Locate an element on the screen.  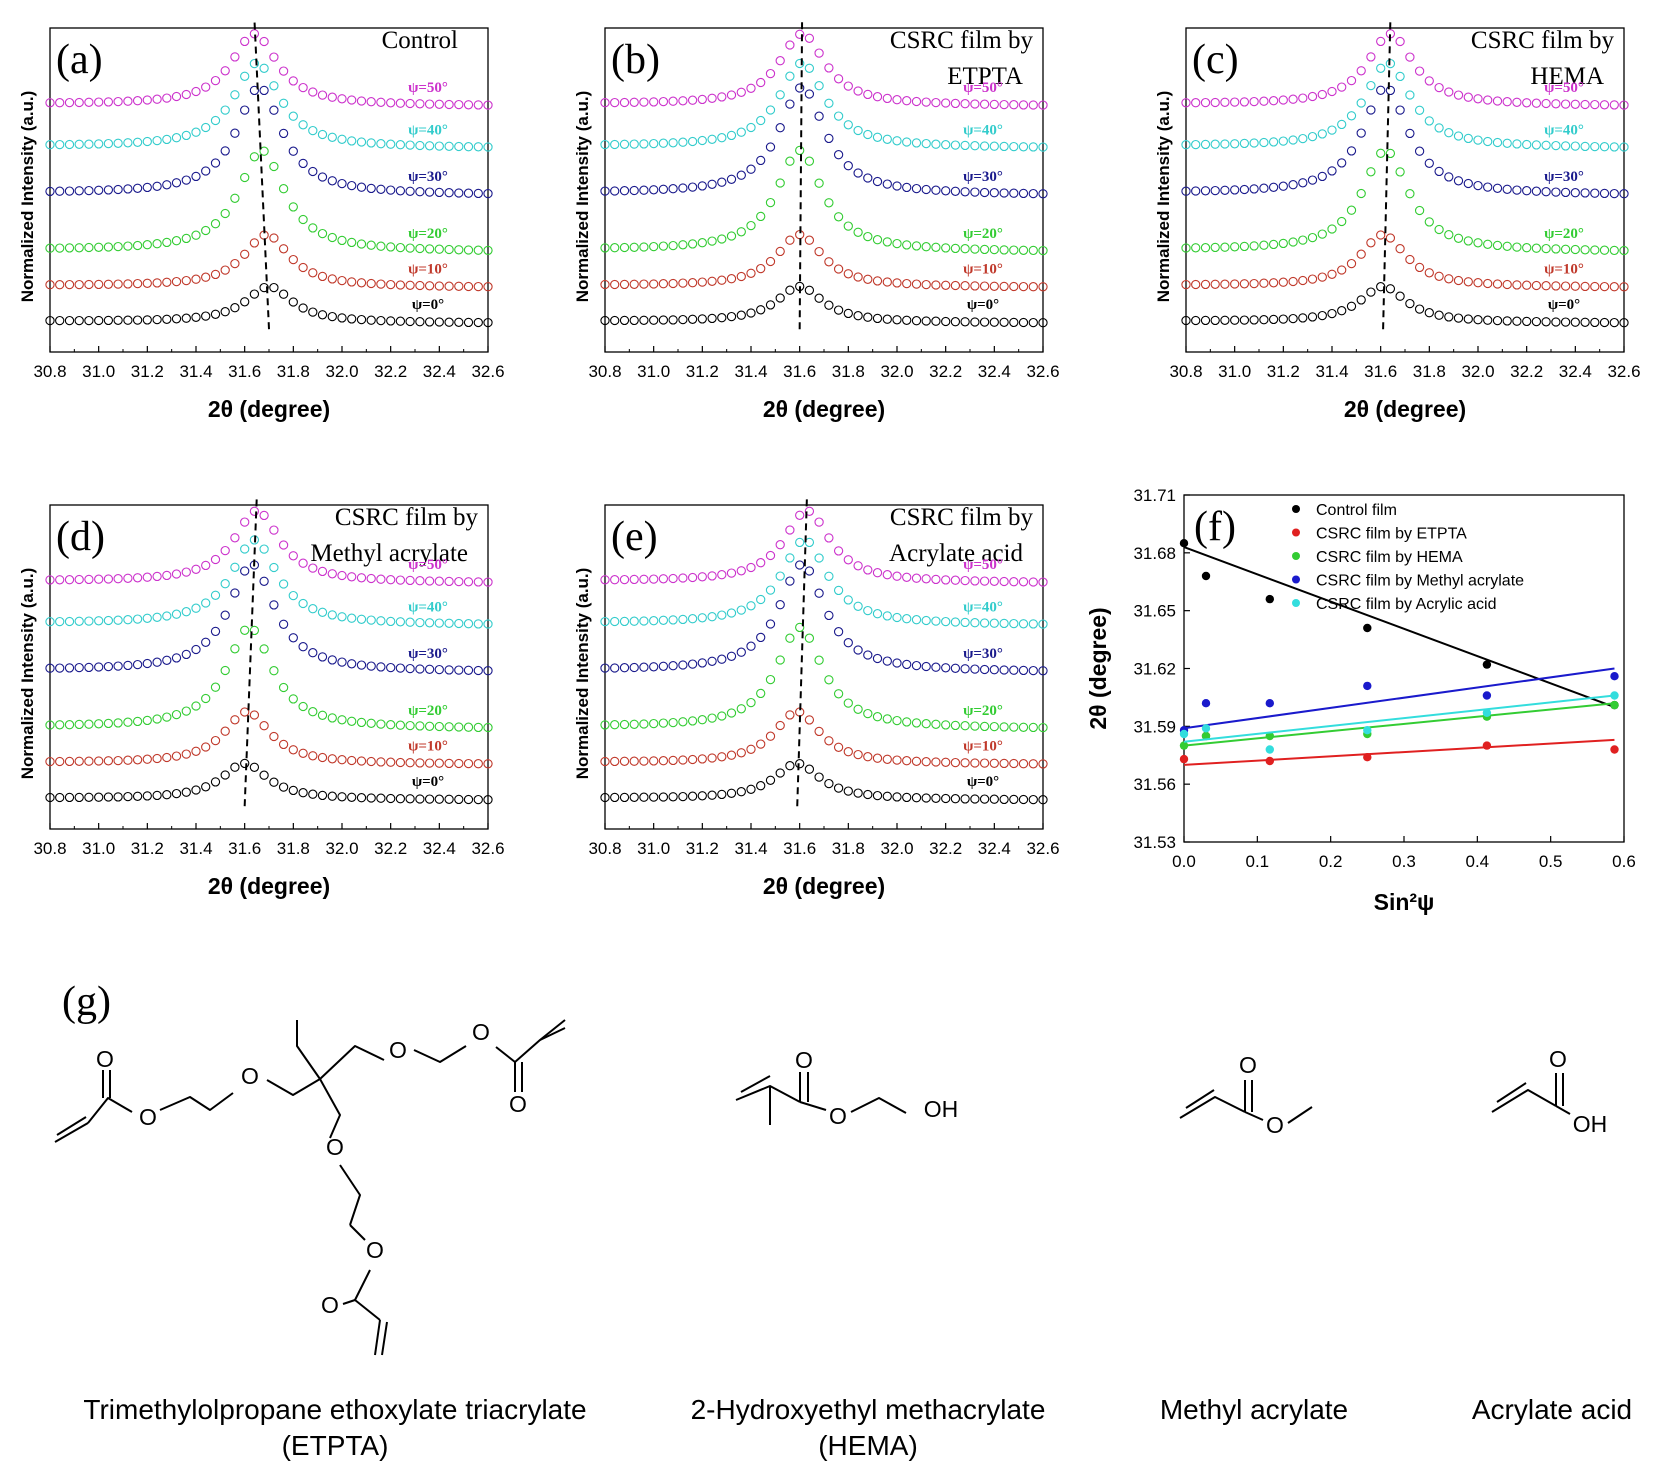
plot-frame is located at coordinates (1404, 668).